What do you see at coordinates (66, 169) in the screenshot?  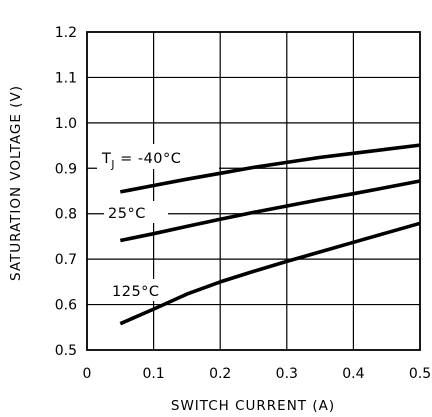 I see `y-tick-label: 0.9` at bounding box center [66, 169].